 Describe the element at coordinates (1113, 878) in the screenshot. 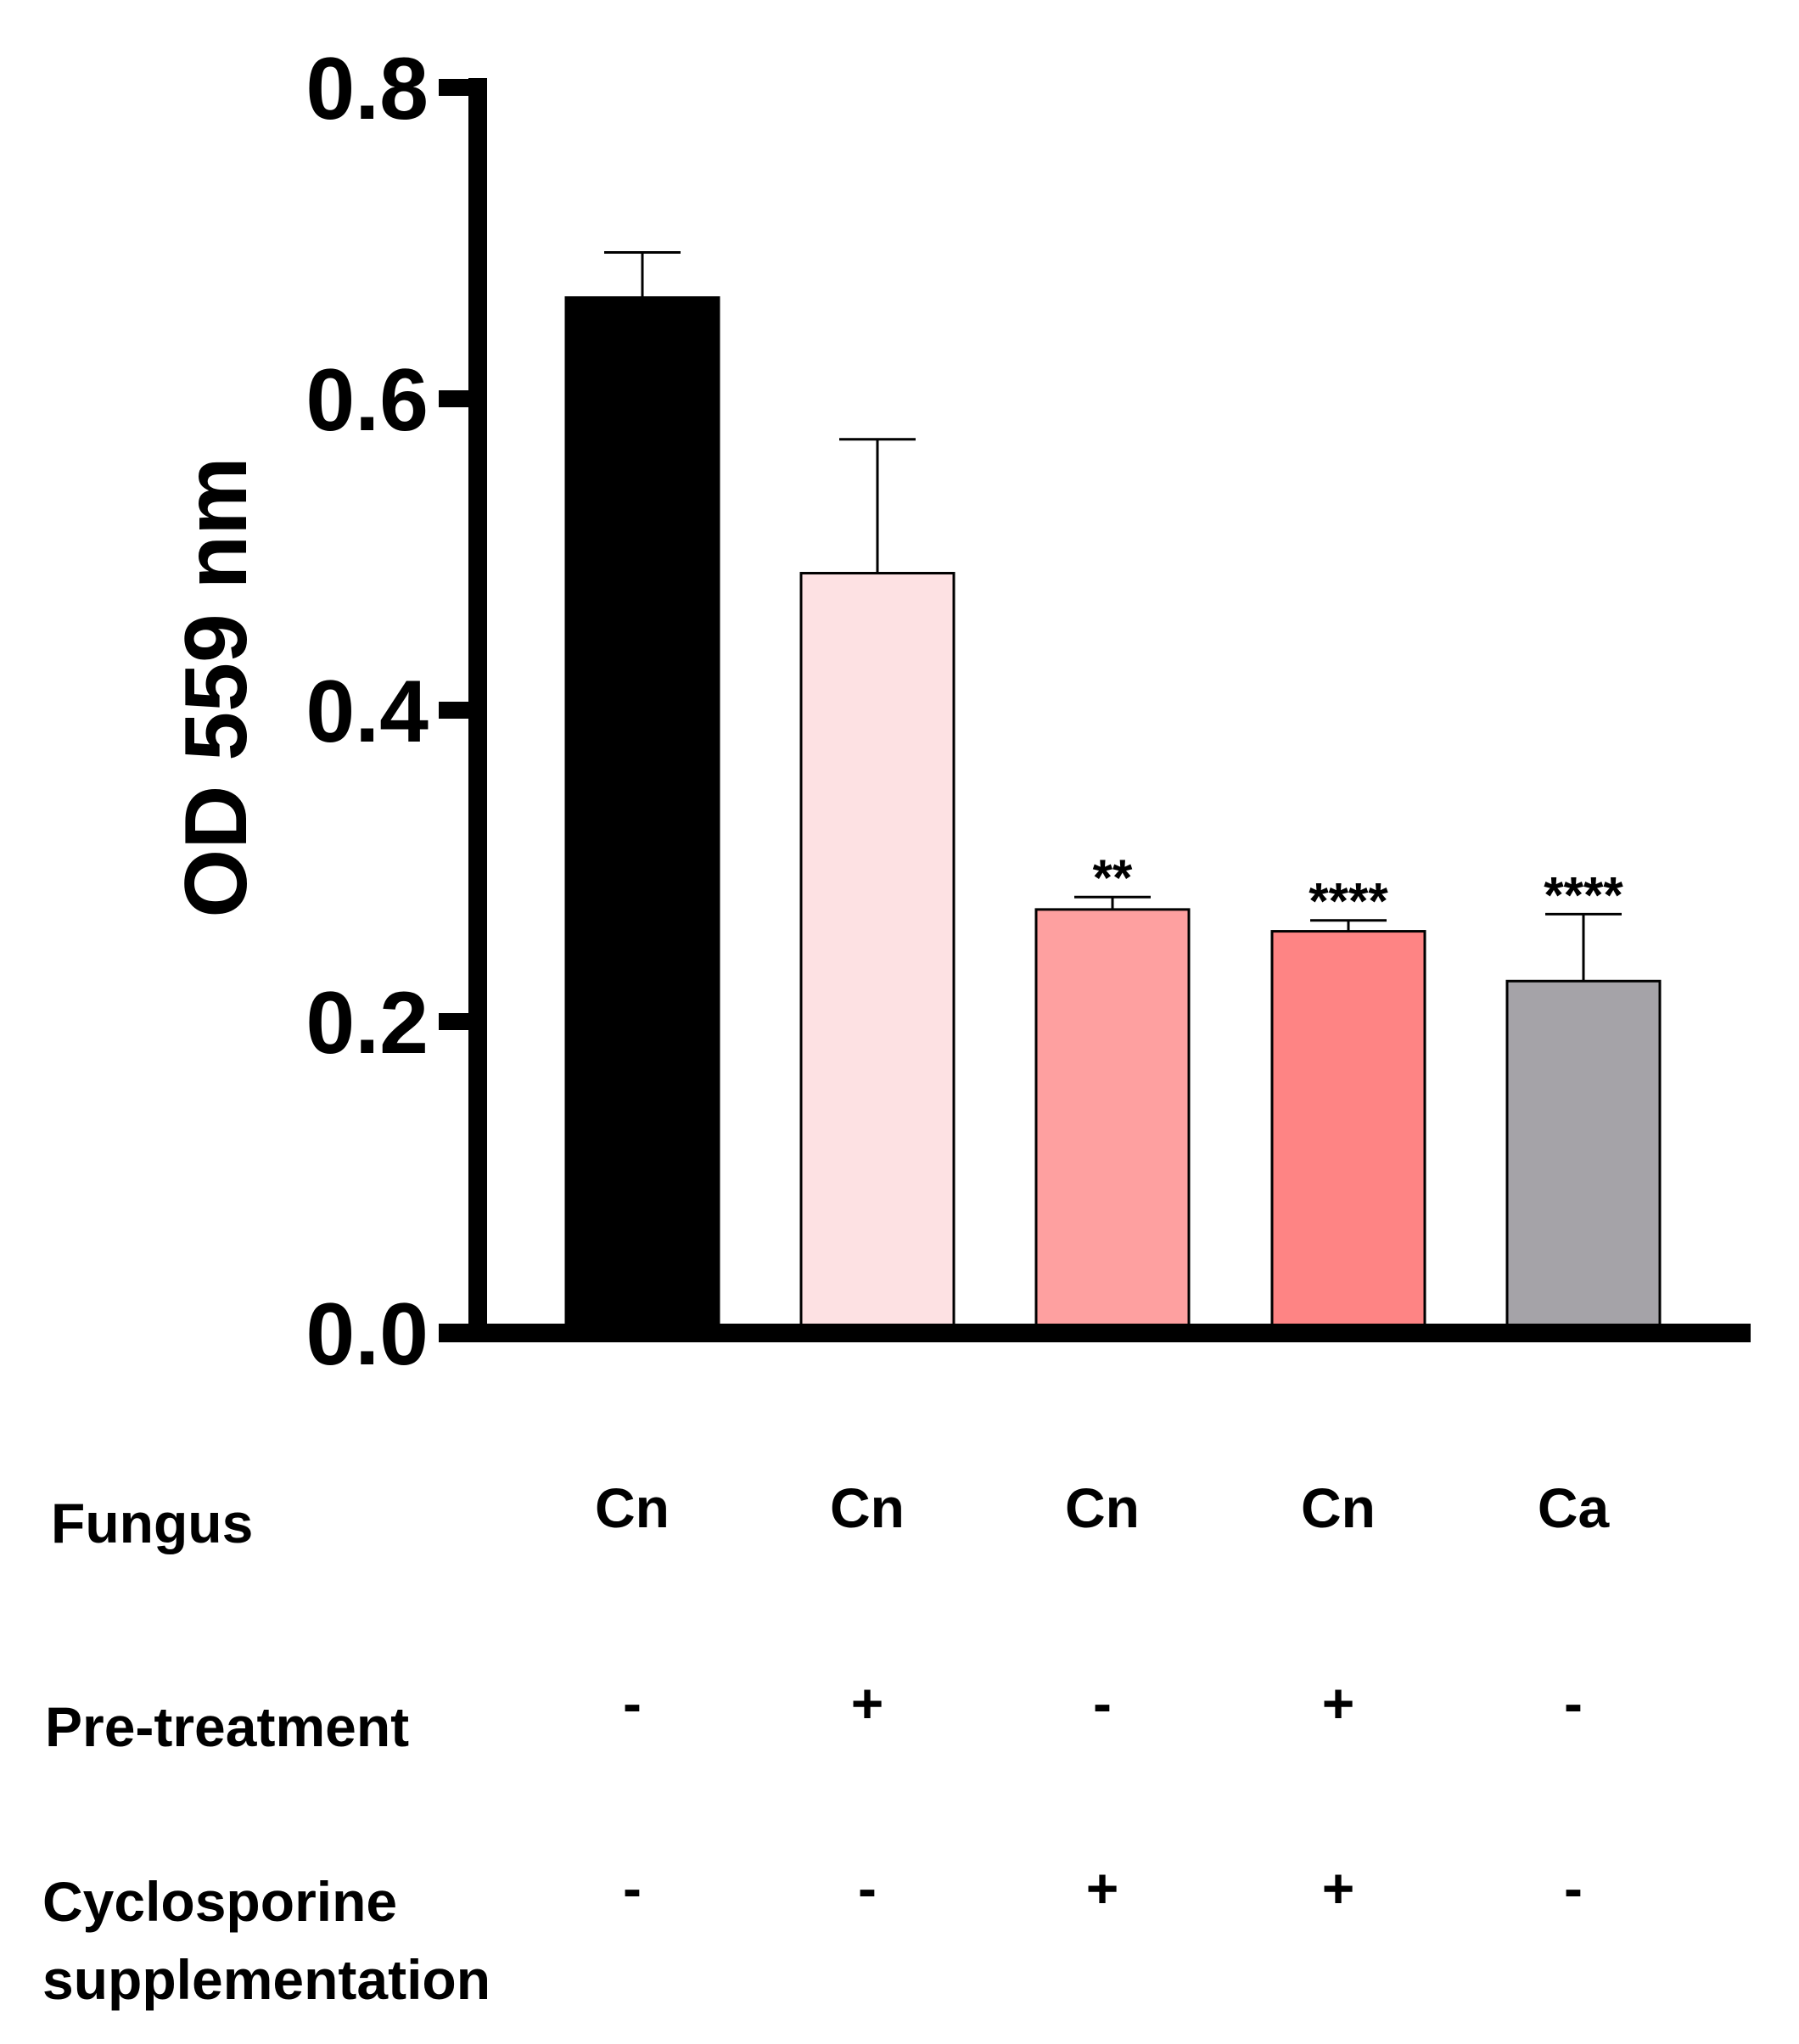

I see `significance-marker: **` at that location.